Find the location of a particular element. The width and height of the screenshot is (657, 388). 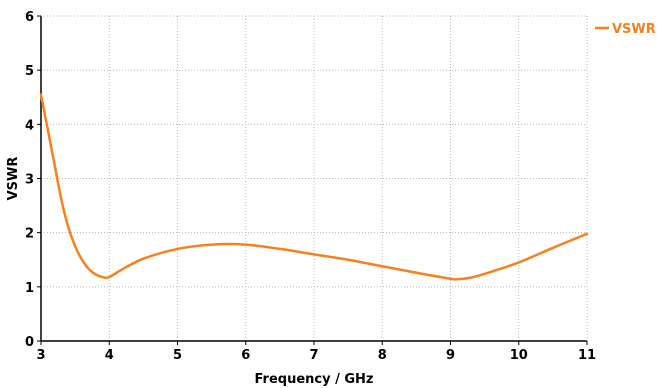

y-tick-labels: 0 1 2 3 4 5 6 is located at coordinates (29, 180).